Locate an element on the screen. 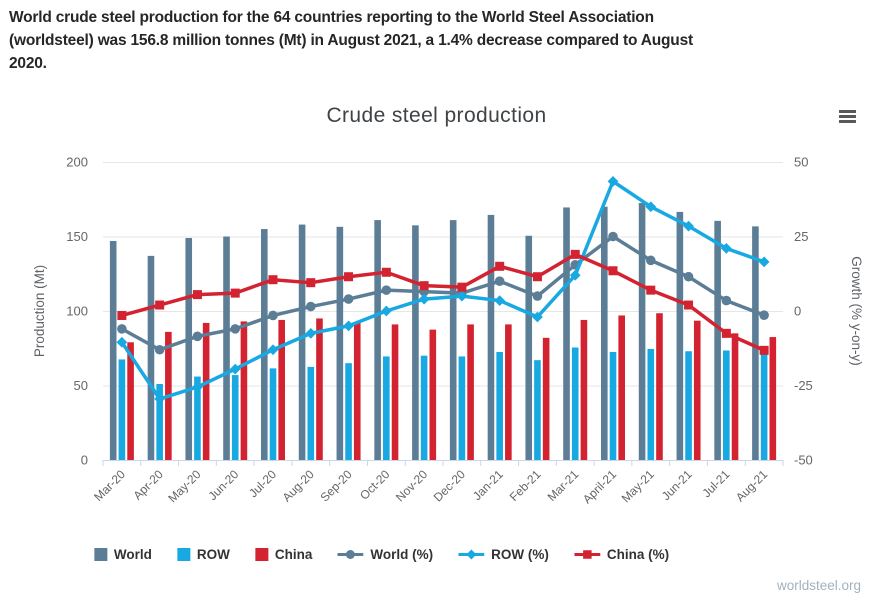  svg-text: Jul-21 is located at coordinates (715, 483).